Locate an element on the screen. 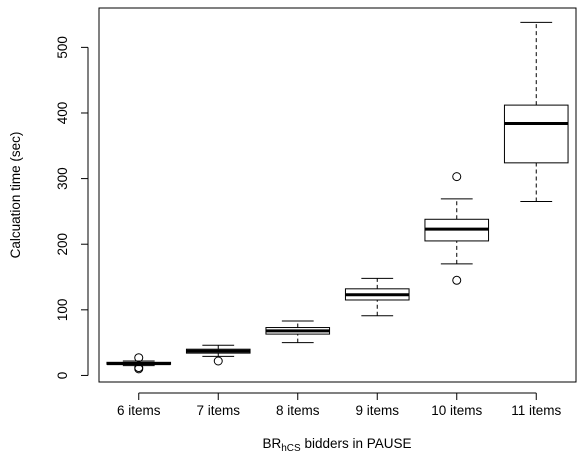 Image resolution: width=585 pixels, height=462 pixels. box-6-items is located at coordinates (139, 363).